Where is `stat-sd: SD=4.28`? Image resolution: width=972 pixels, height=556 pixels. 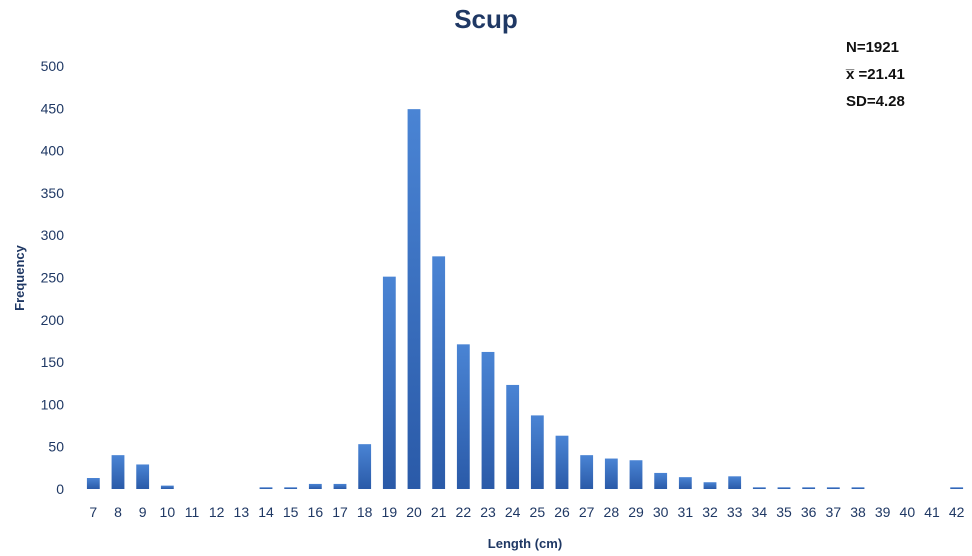 stat-sd: SD=4.28 is located at coordinates (875, 101).